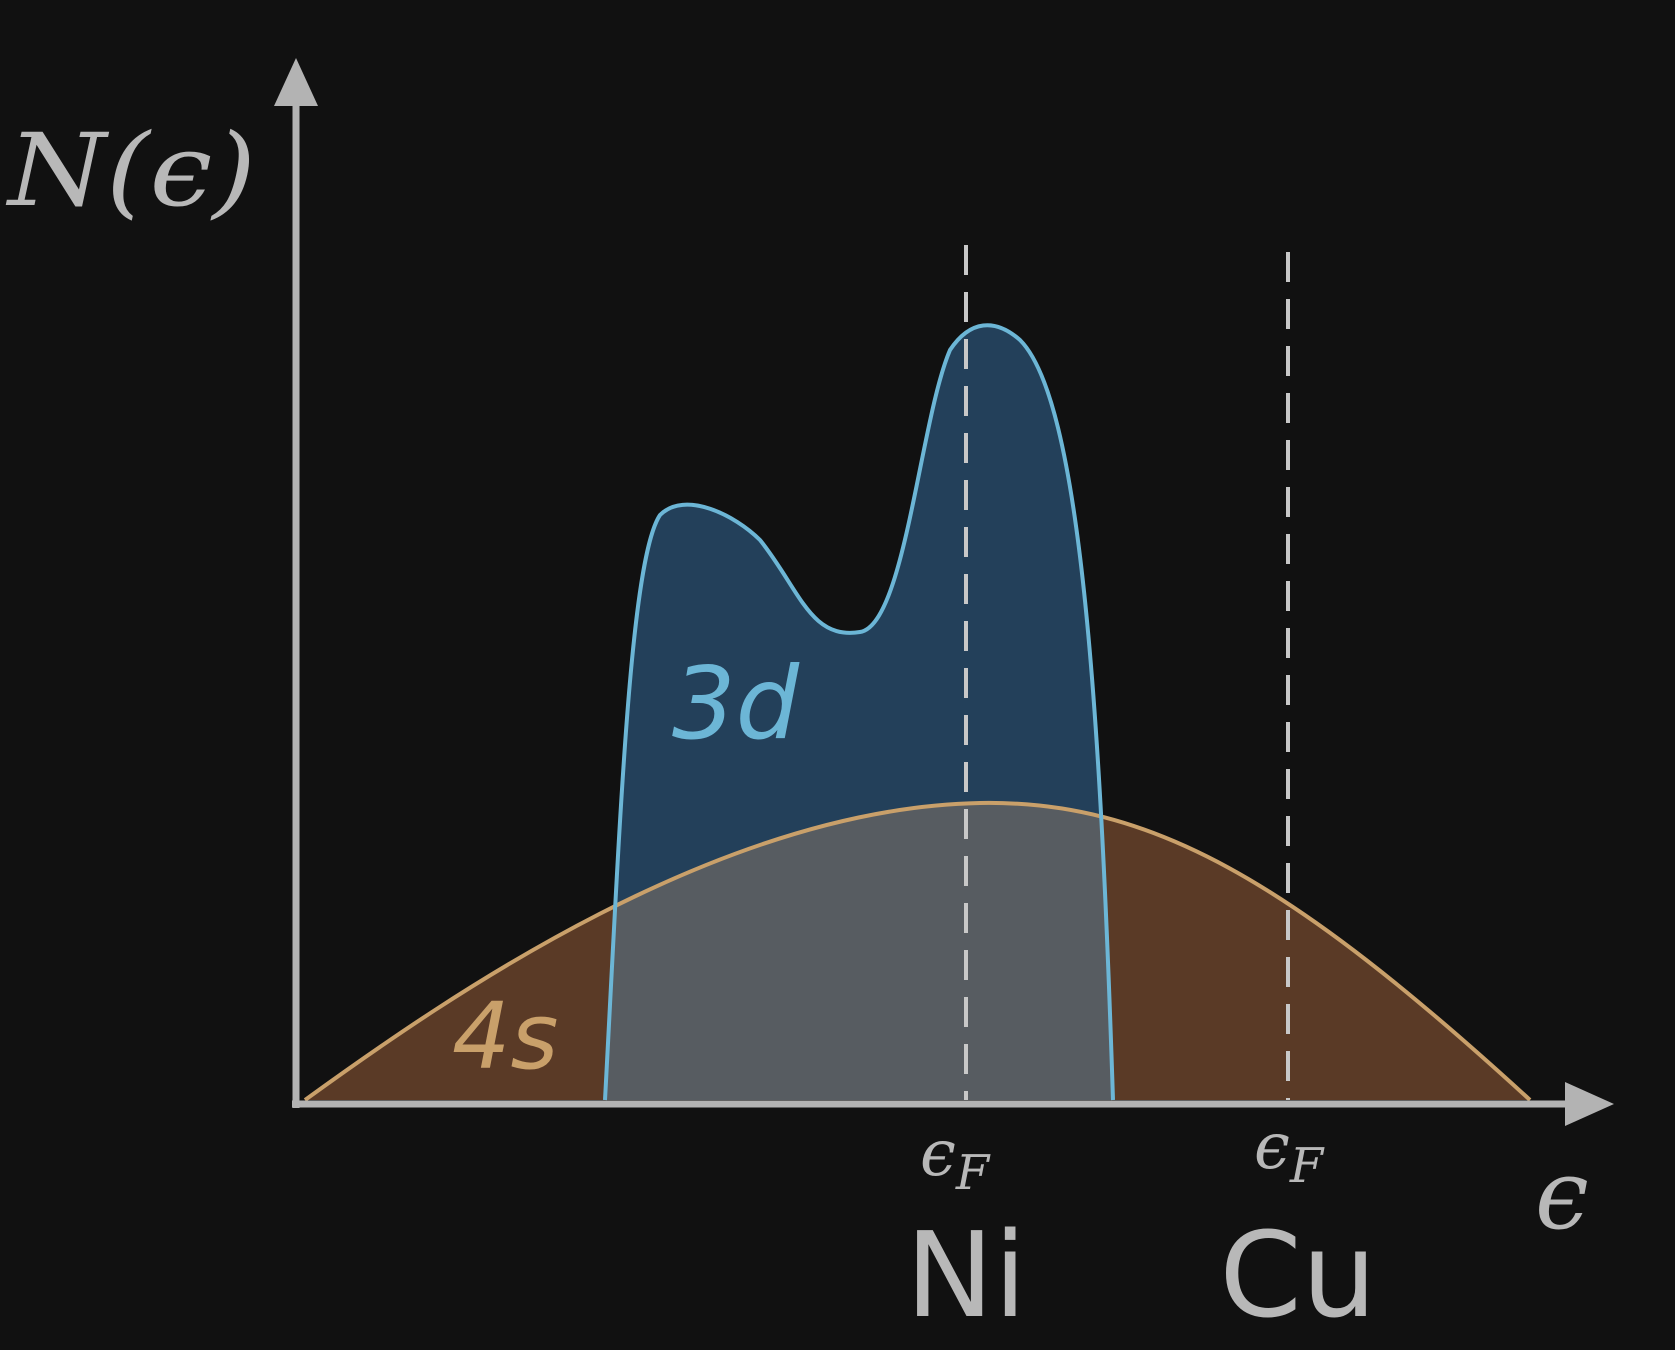 The height and width of the screenshot is (1350, 1675). Describe the element at coordinates (1297, 1275) in the screenshot. I see `metal-label-cu: Cu` at that location.